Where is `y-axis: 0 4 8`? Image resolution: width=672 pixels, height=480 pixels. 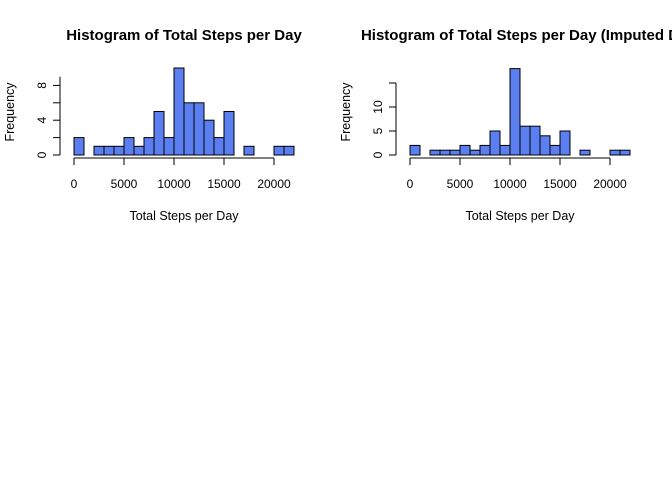
y-axis: 0 4 8 is located at coordinates (48, 117).